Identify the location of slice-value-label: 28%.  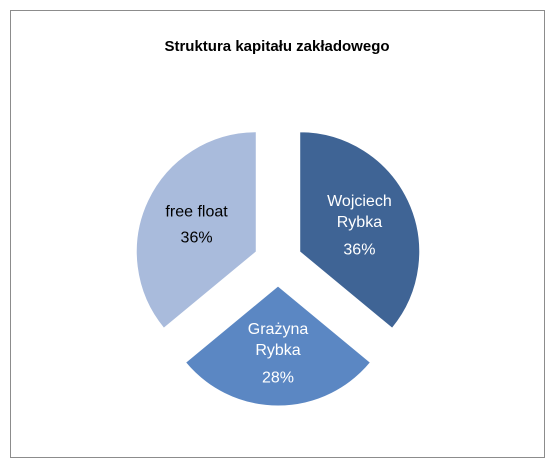
(278, 378).